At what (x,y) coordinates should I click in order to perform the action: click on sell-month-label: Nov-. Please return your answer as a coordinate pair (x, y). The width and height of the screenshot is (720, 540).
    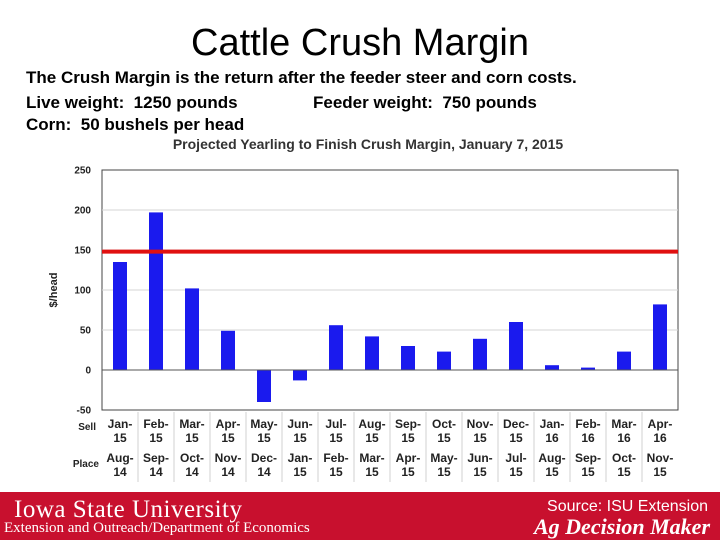
    Looking at the image, I should click on (480, 424).